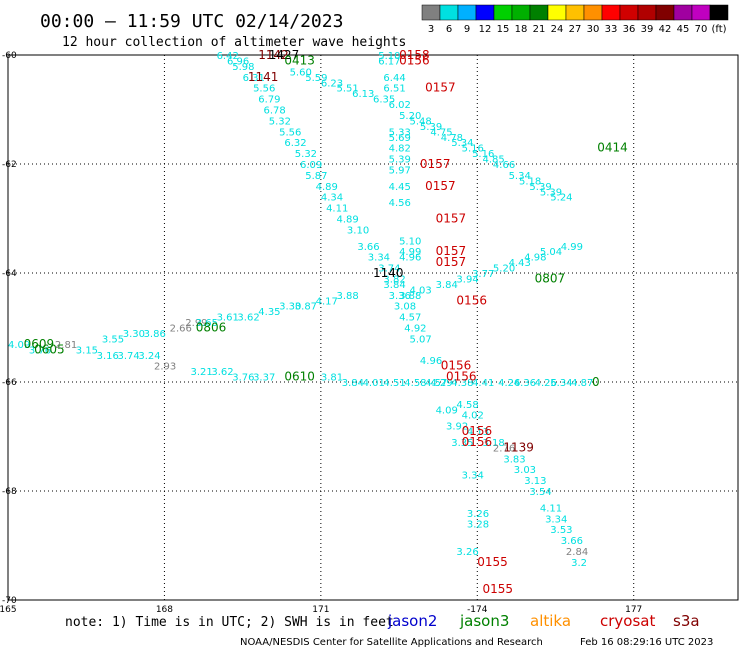  Describe the element at coordinates (550, 278) in the screenshot. I see `pass-time-label: 0807` at that location.